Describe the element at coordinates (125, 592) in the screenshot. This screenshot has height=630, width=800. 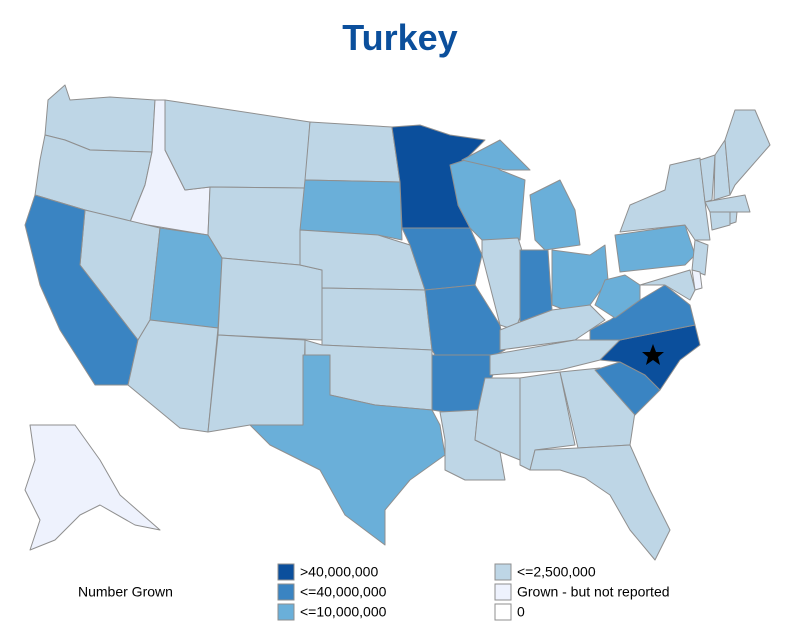
I see `legend-title: Number Grown` at that location.